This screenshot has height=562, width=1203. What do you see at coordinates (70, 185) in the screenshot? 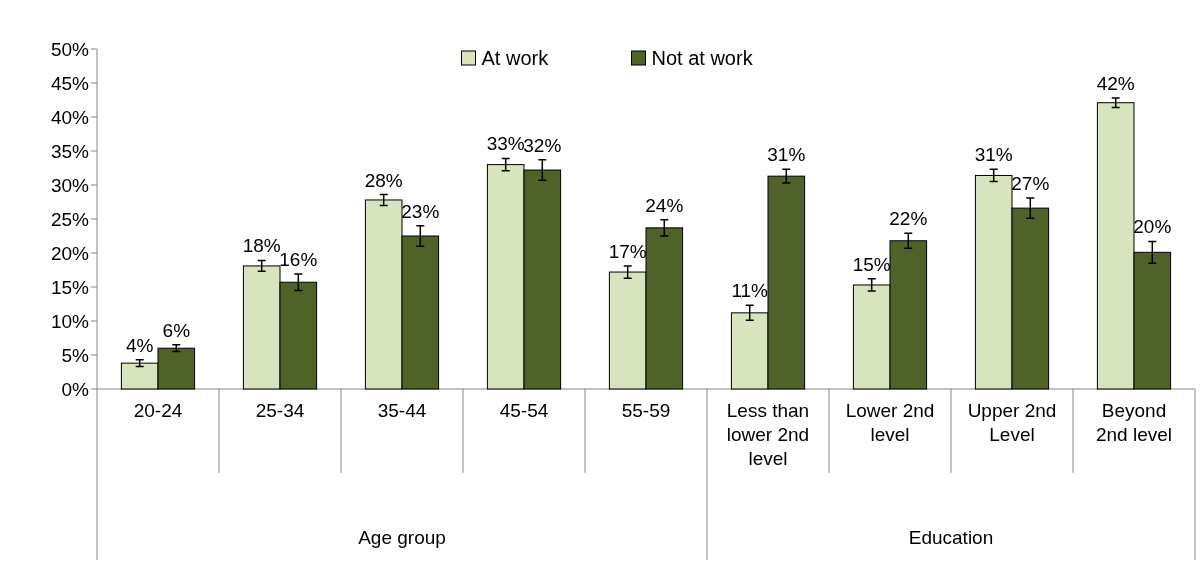
I see `y-tick-label: 30%` at bounding box center [70, 185].